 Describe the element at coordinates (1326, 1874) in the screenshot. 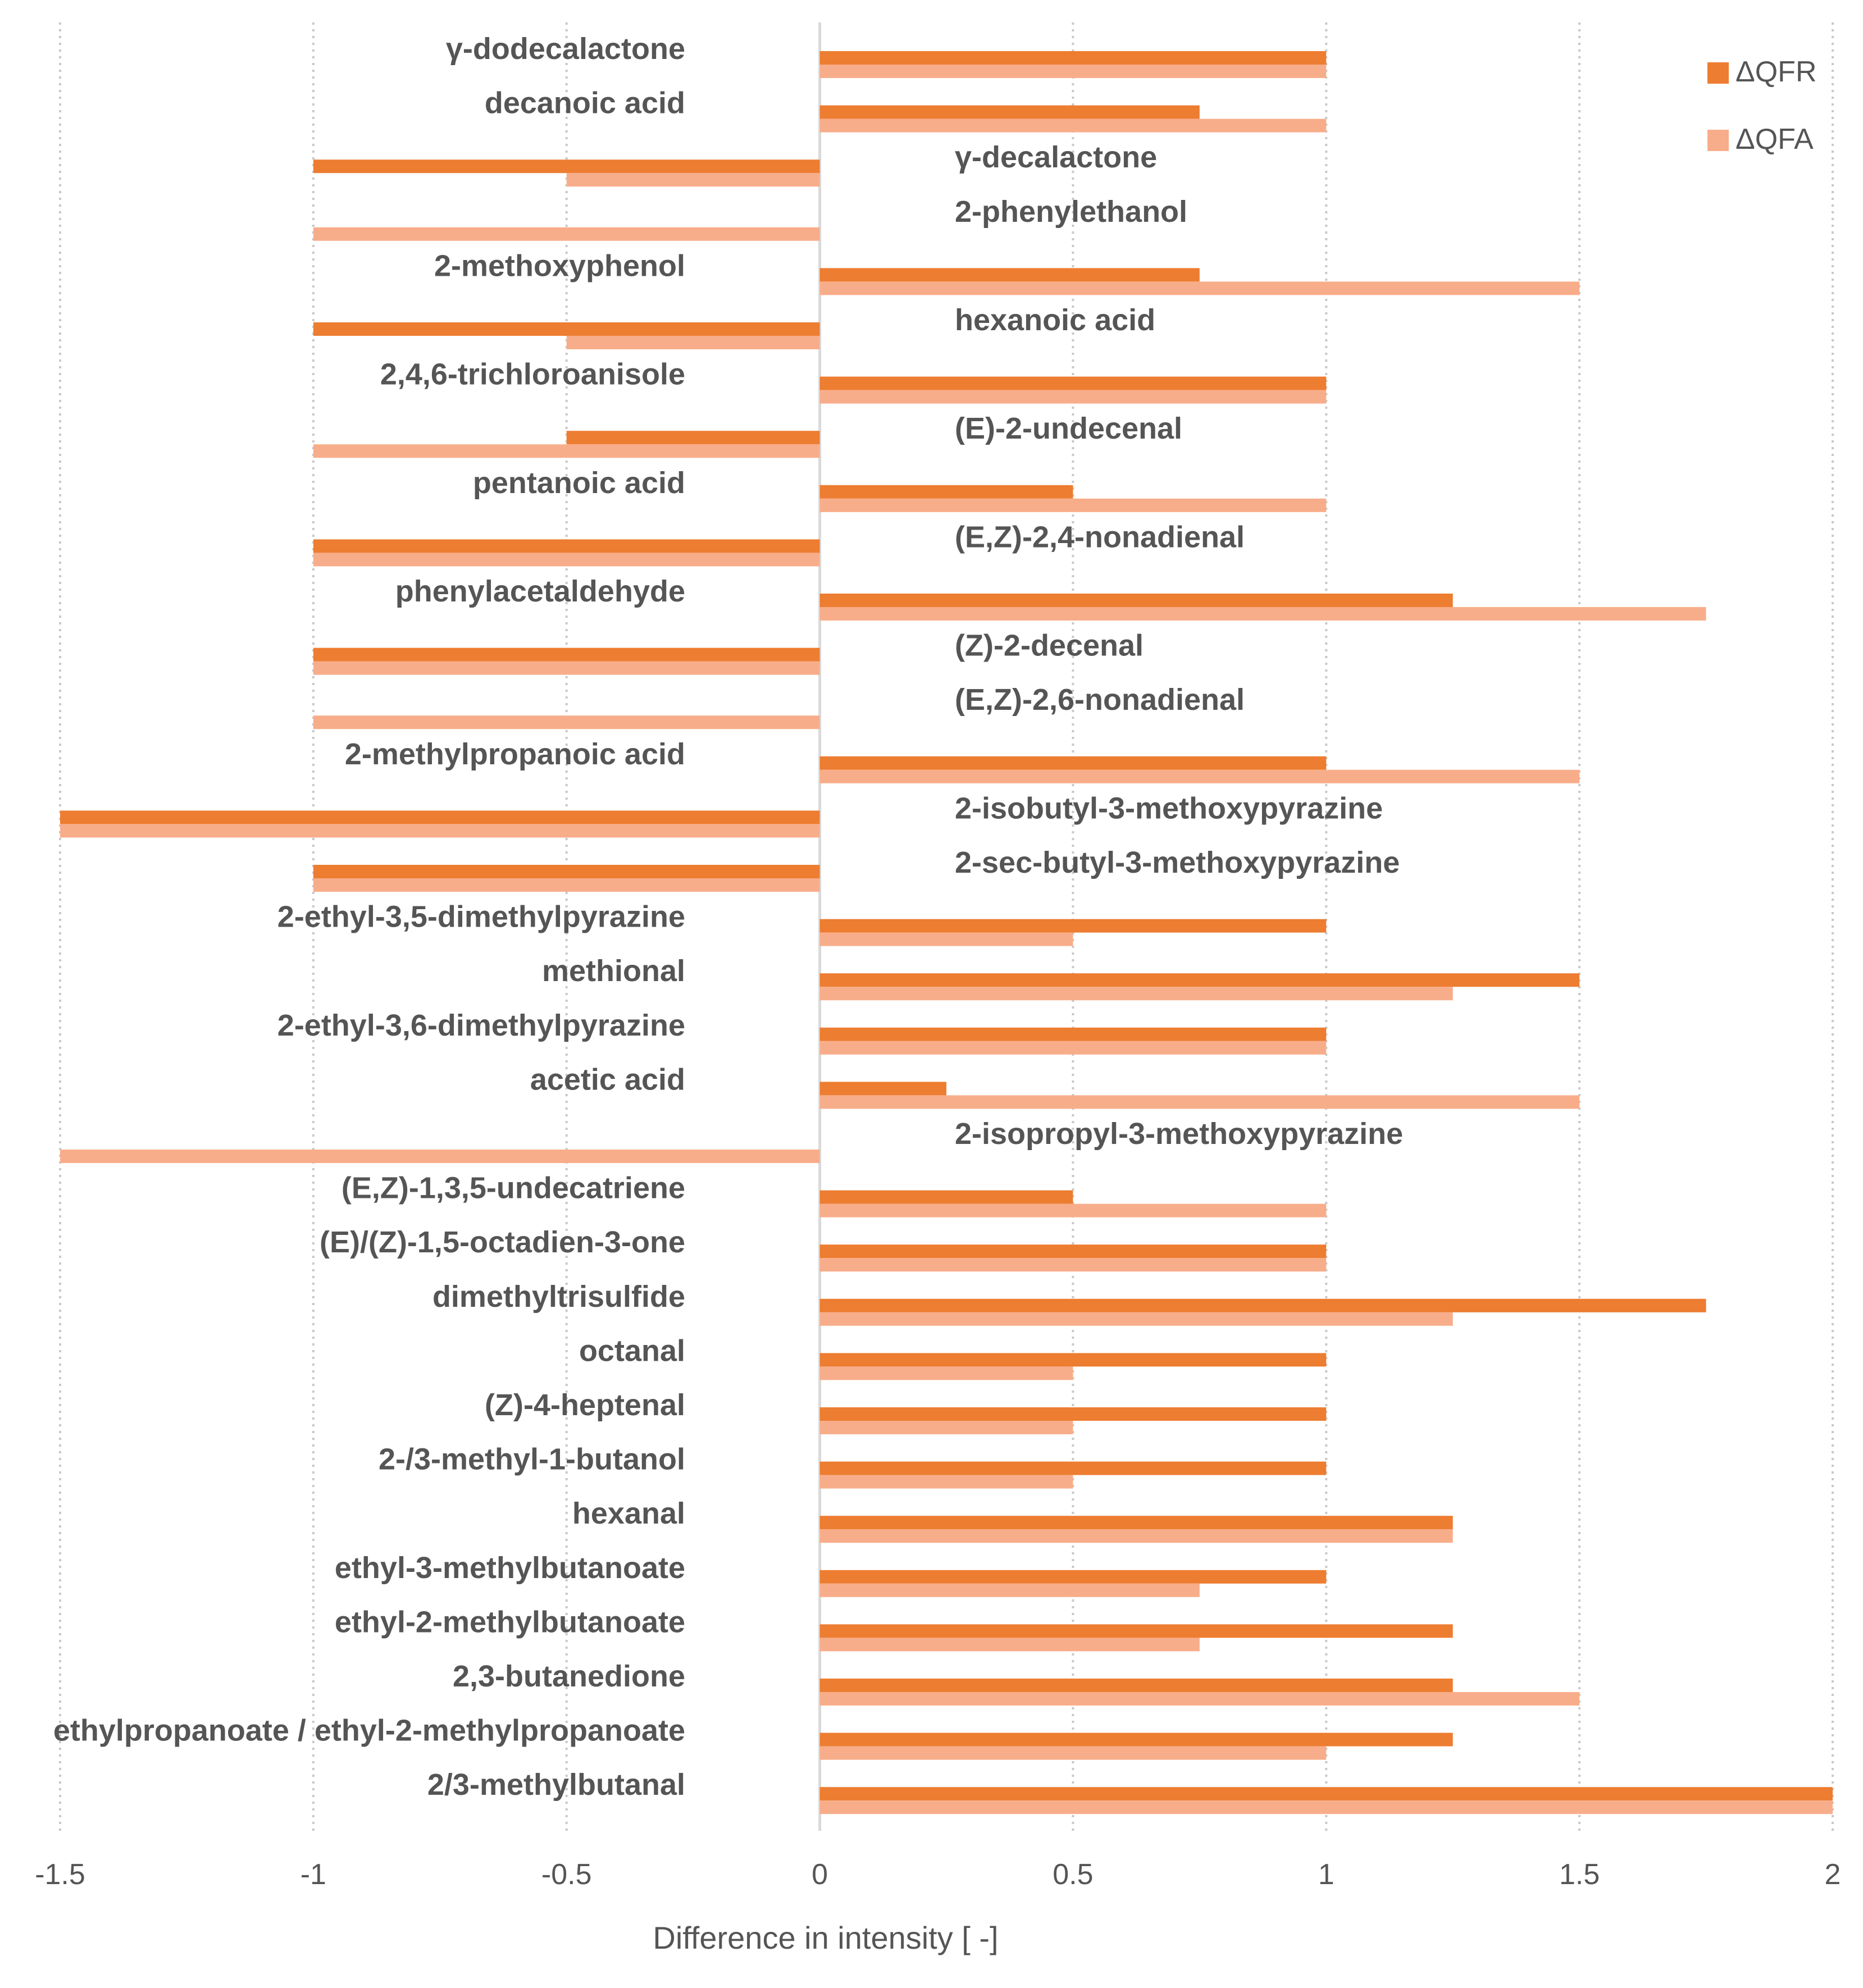

I see `x-tick-label-5: 1` at that location.